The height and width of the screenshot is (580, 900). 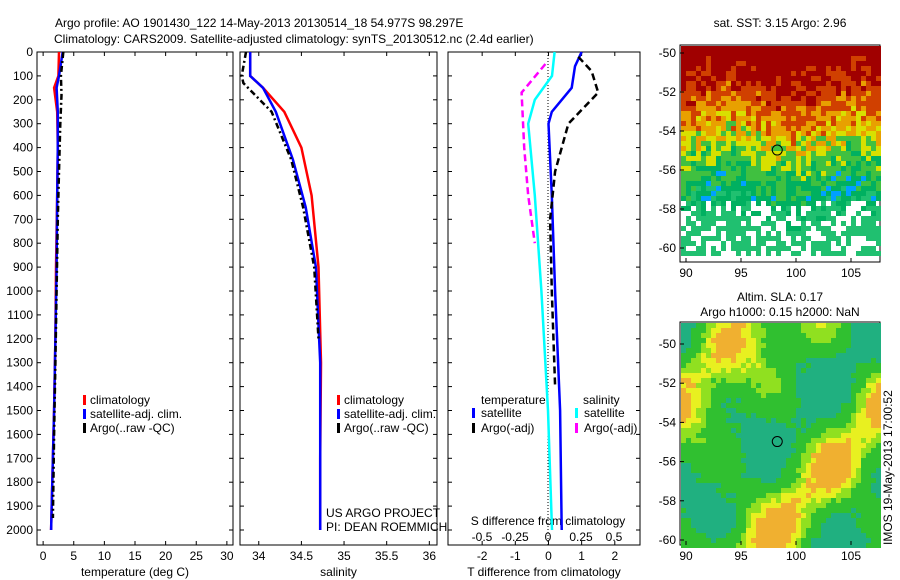 I want to click on y-tick-label: -54, so click(x=668, y=422).